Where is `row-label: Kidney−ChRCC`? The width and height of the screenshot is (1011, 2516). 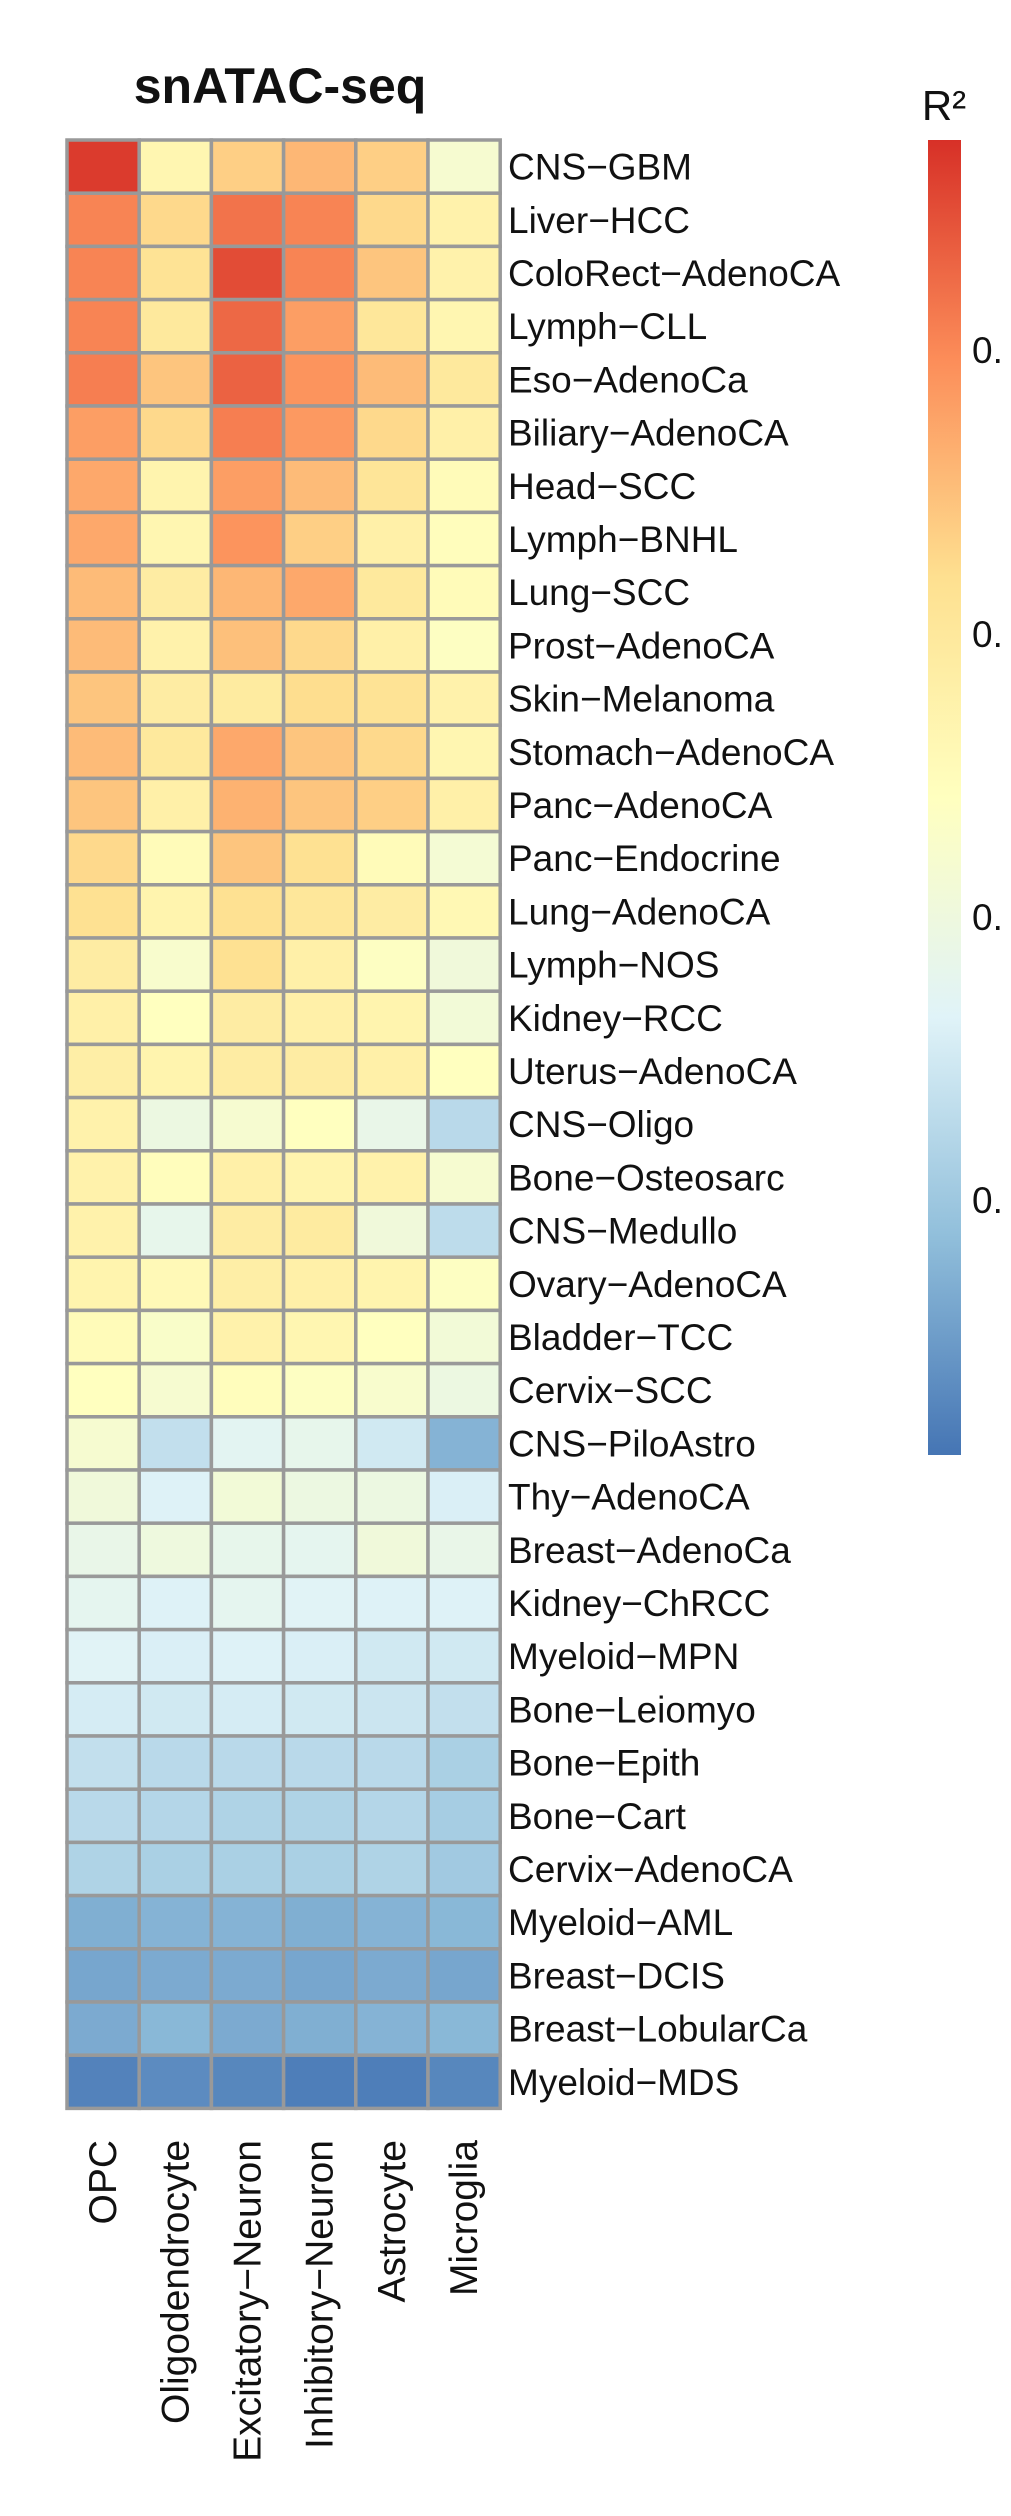
row-label: Kidney−ChRCC is located at coordinates (639, 1603).